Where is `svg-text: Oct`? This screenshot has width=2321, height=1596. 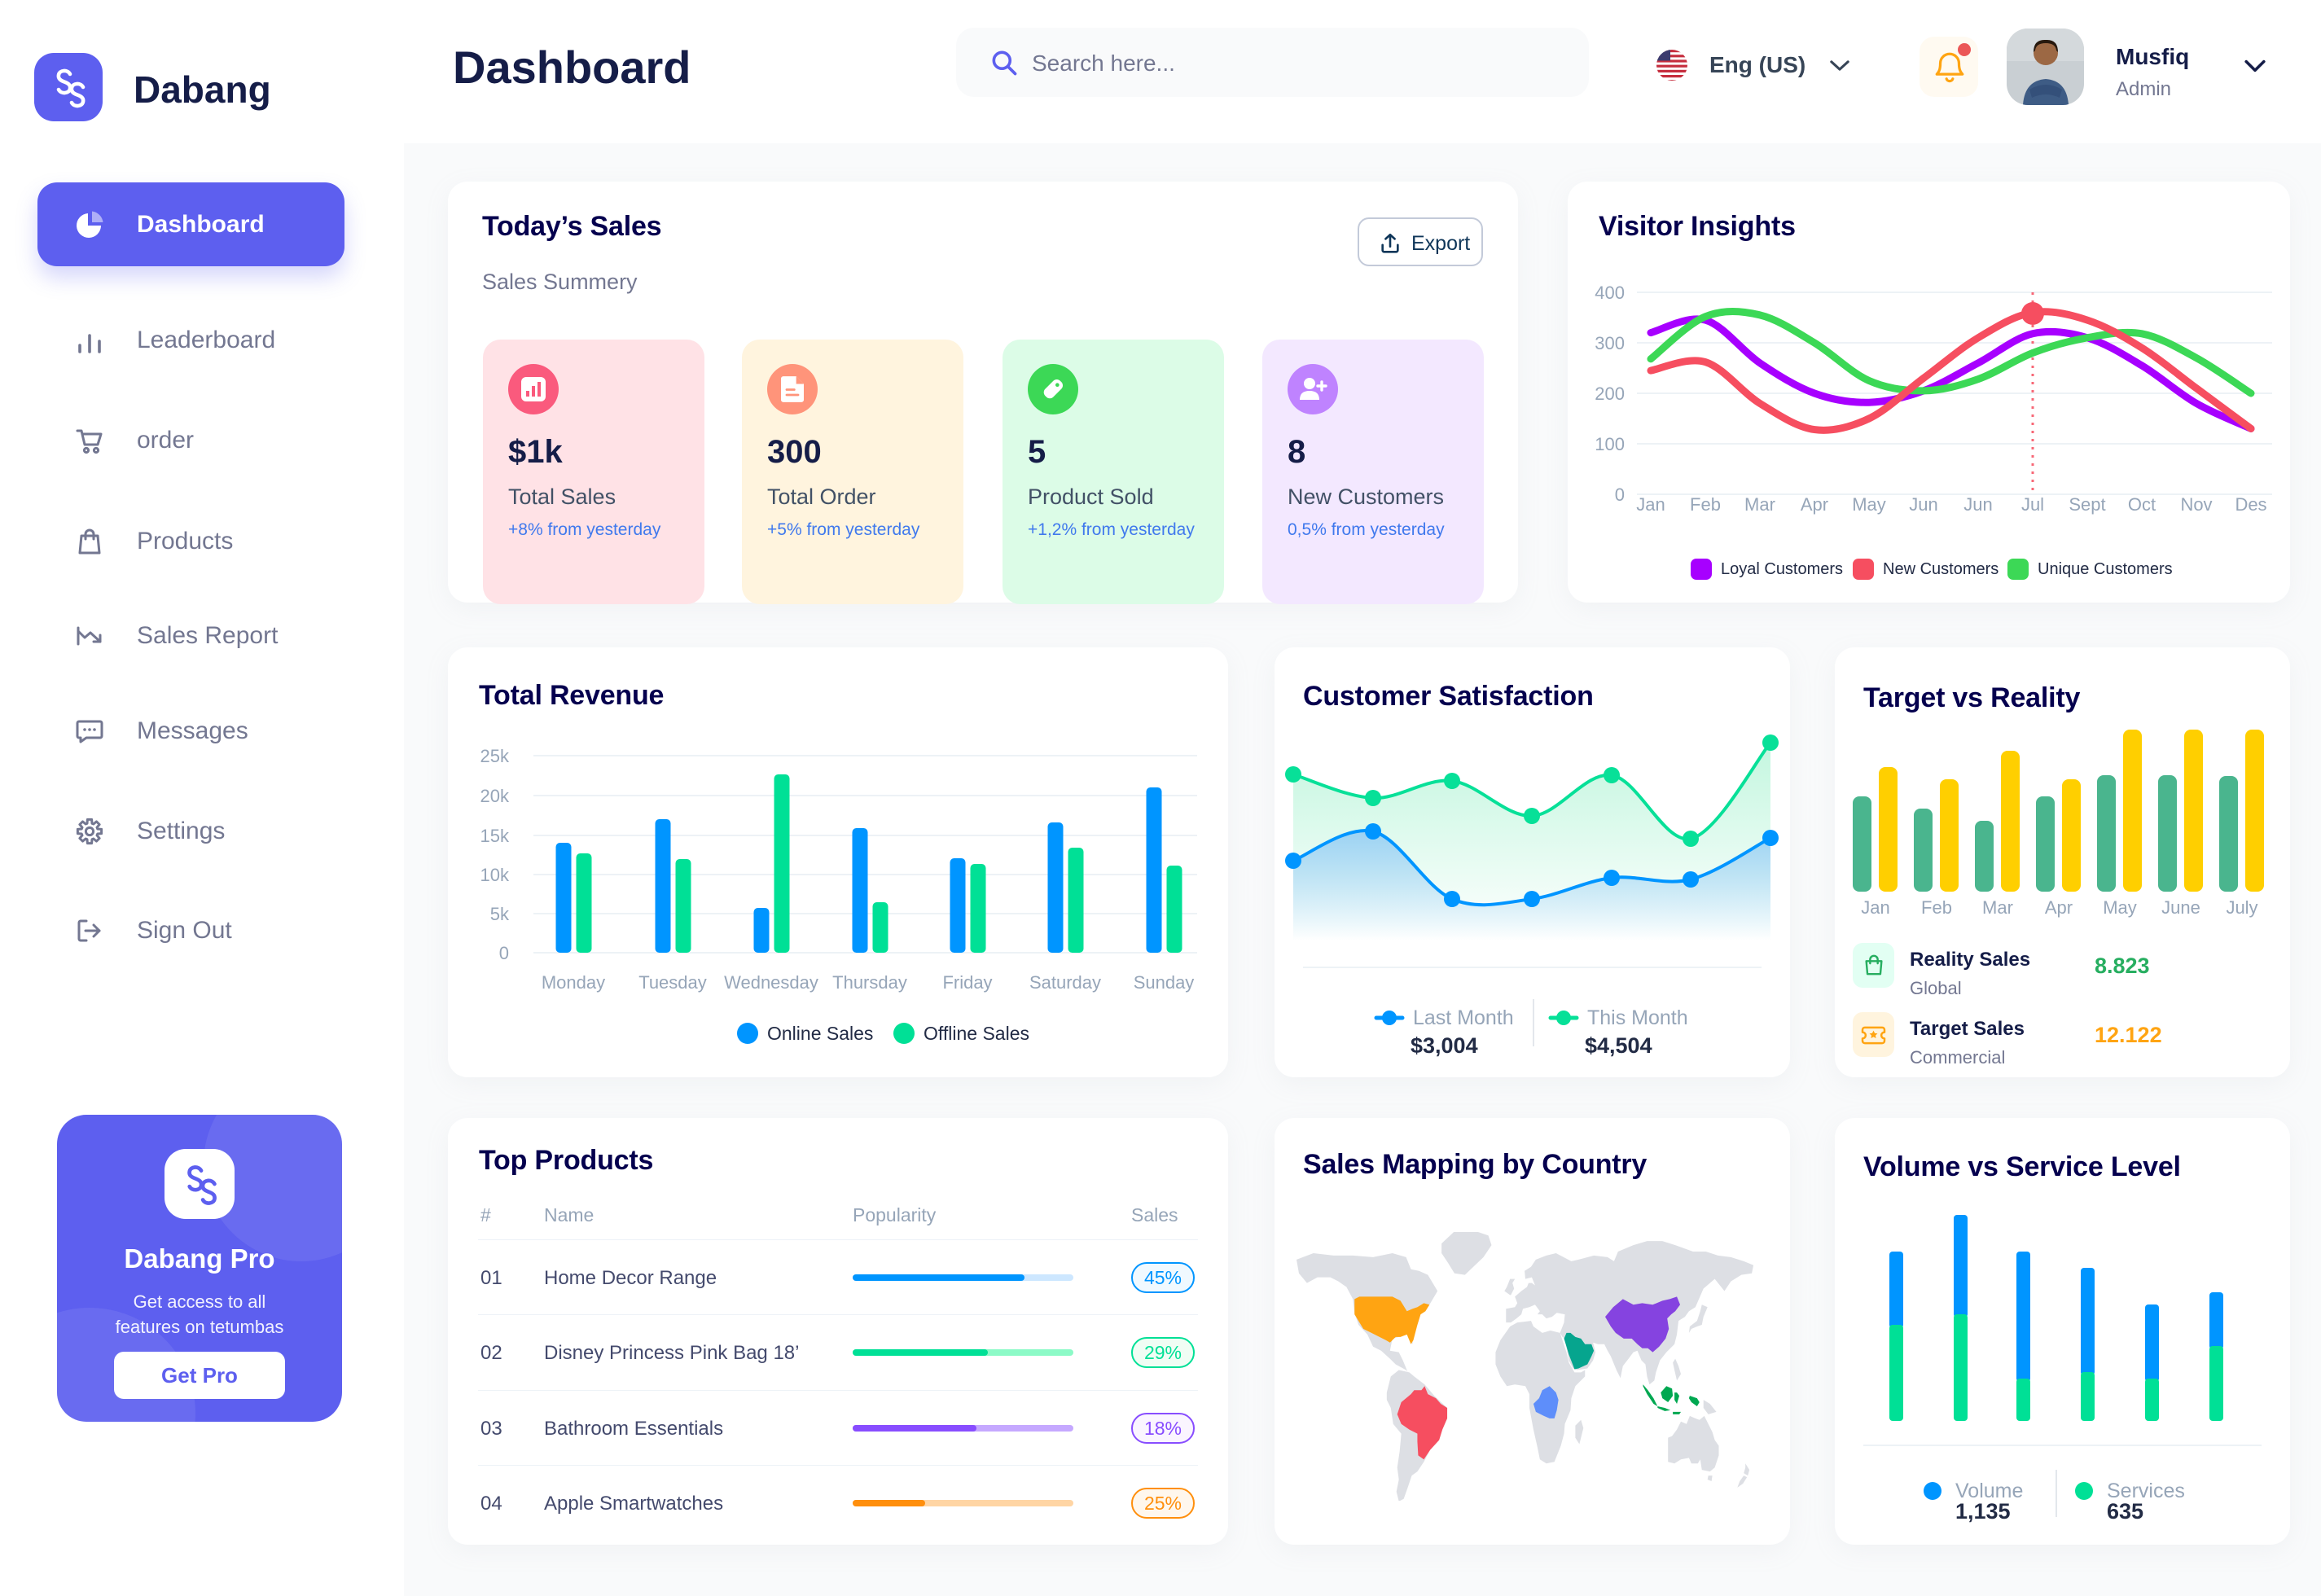 svg-text: Oct is located at coordinates (2142, 504).